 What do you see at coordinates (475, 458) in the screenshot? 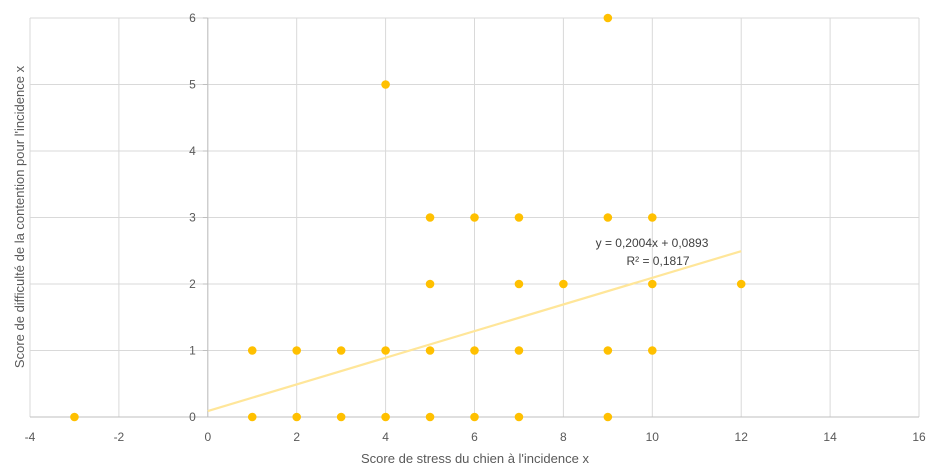
I see `x-axis-title: Score de stress du chien à l'incidence x` at bounding box center [475, 458].